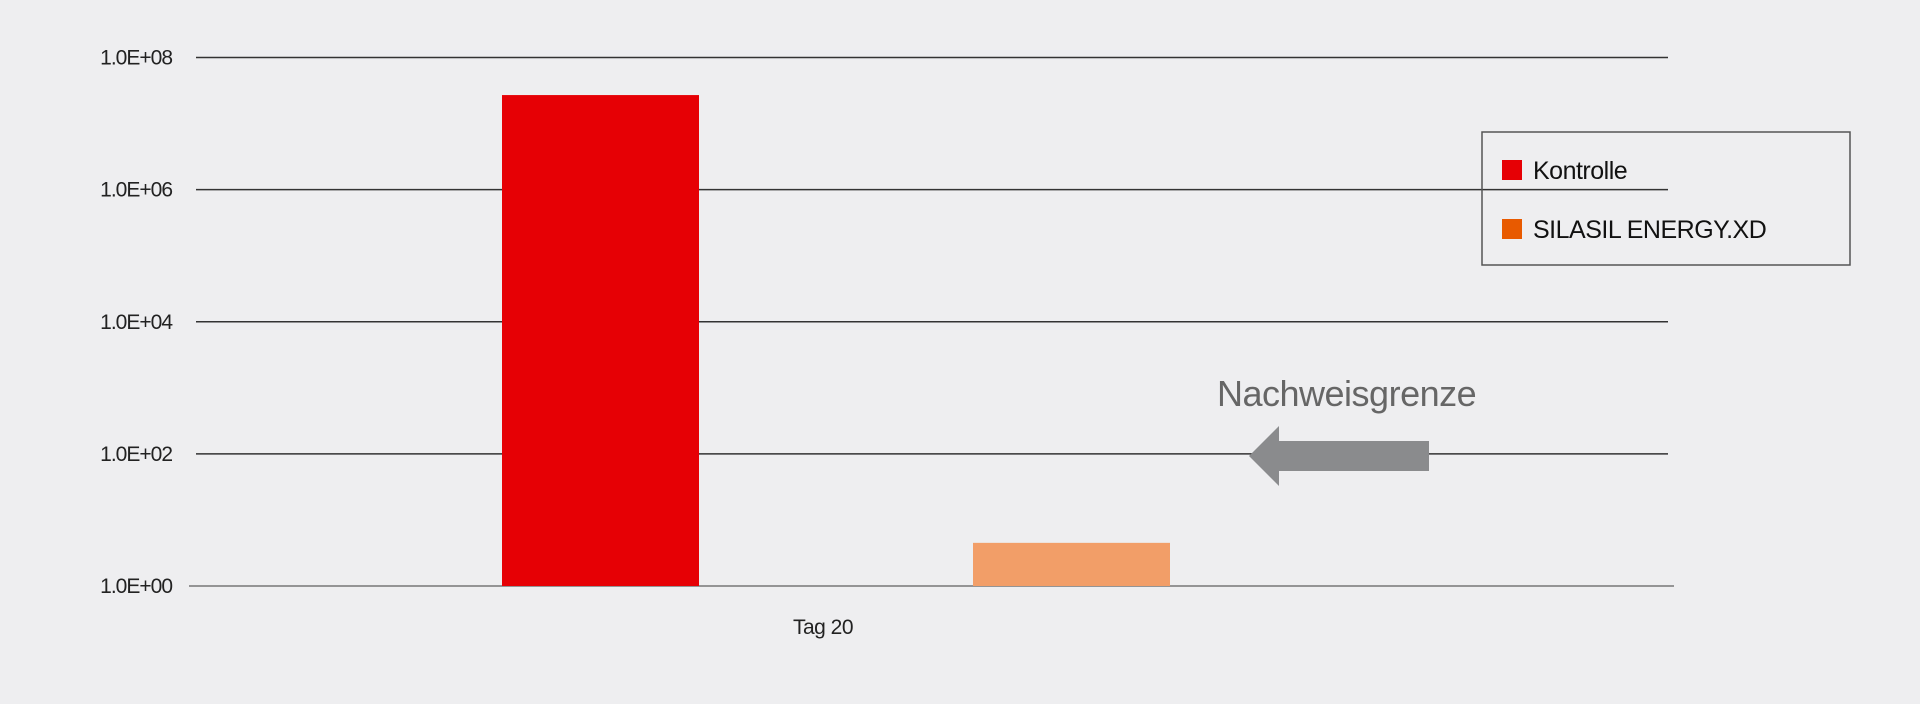 The image size is (1920, 704). I want to click on legend-label: SILASIL ENERGY.XD, so click(1649, 230).